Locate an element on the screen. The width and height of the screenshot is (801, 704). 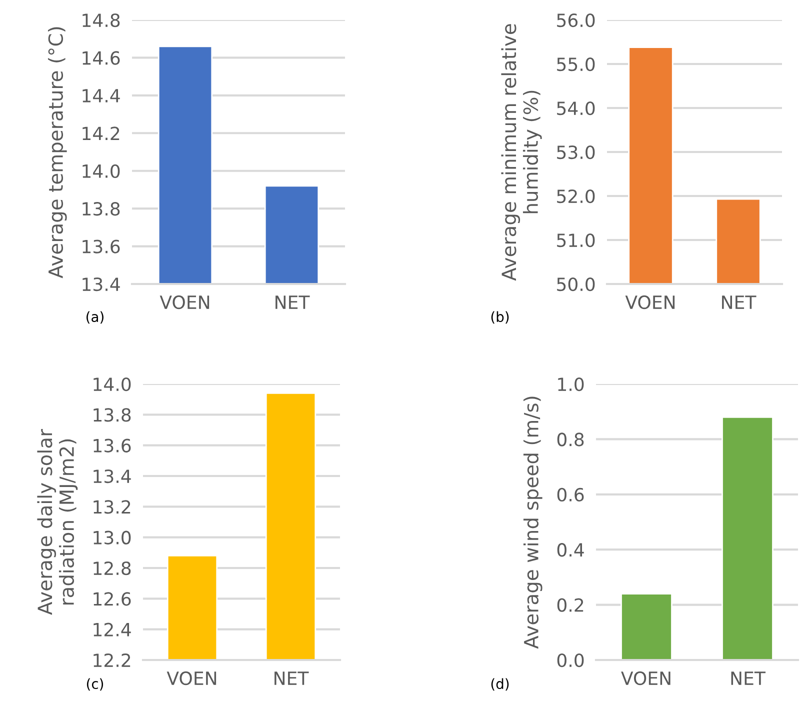
text: (d) is located at coordinates (500, 684).